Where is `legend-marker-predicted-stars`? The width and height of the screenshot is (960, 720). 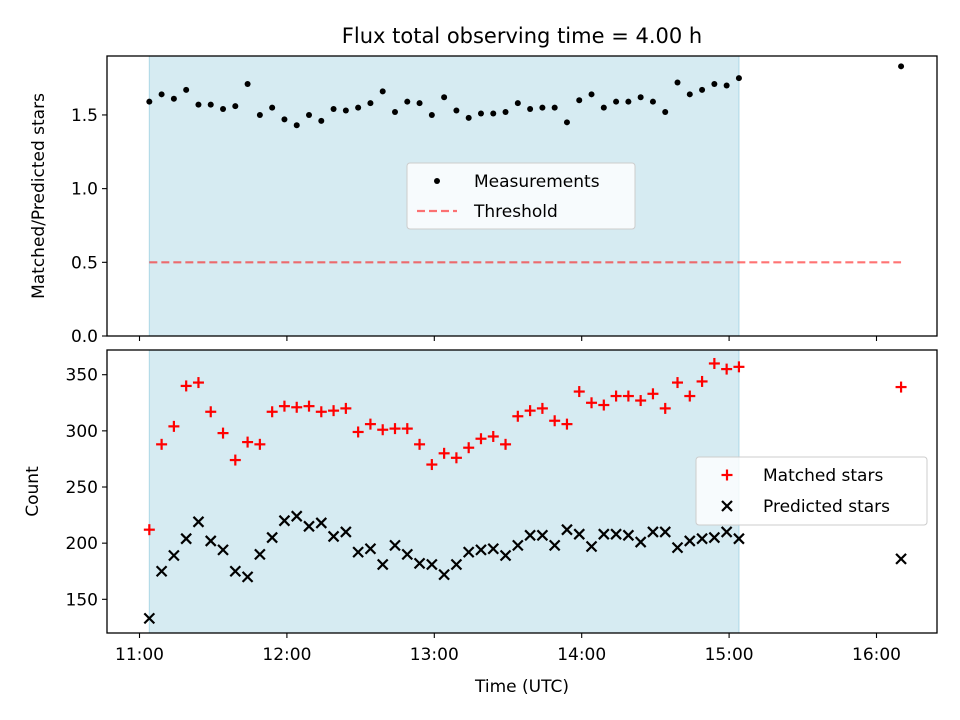
legend-marker-predicted-stars is located at coordinates (727, 506).